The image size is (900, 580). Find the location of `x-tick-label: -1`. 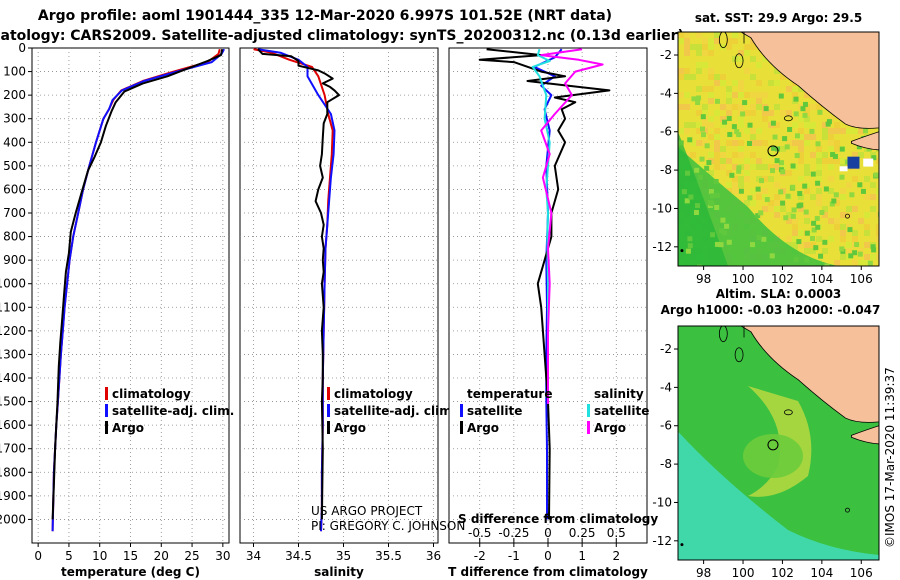

x-tick-label: -1 is located at coordinates (514, 556).